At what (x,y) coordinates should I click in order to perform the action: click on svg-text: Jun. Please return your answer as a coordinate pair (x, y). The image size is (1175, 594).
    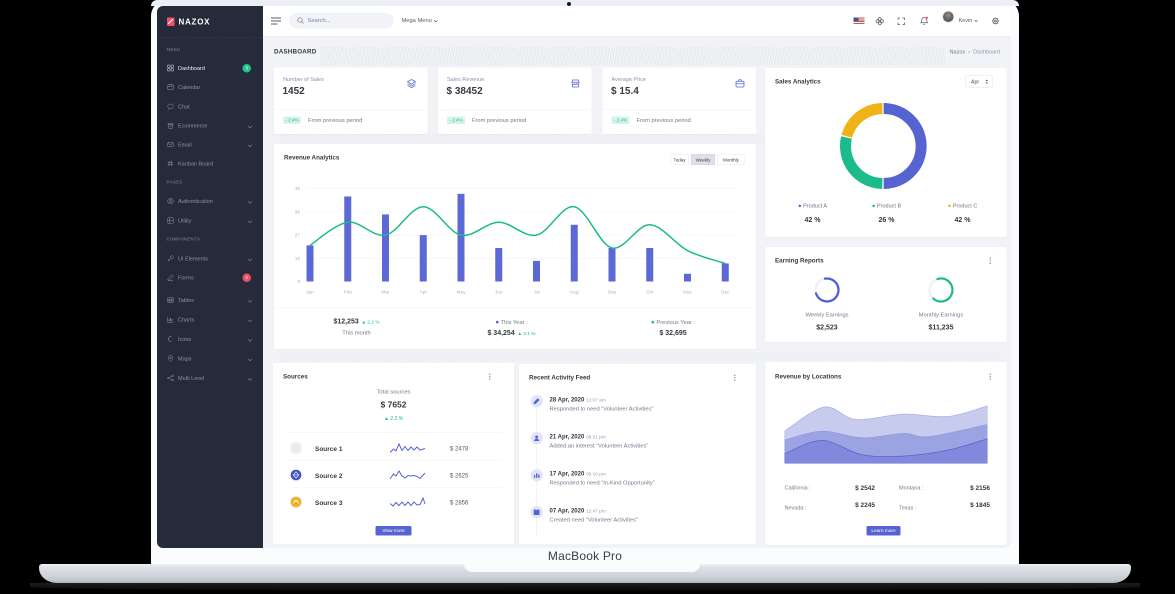
    Looking at the image, I should click on (499, 293).